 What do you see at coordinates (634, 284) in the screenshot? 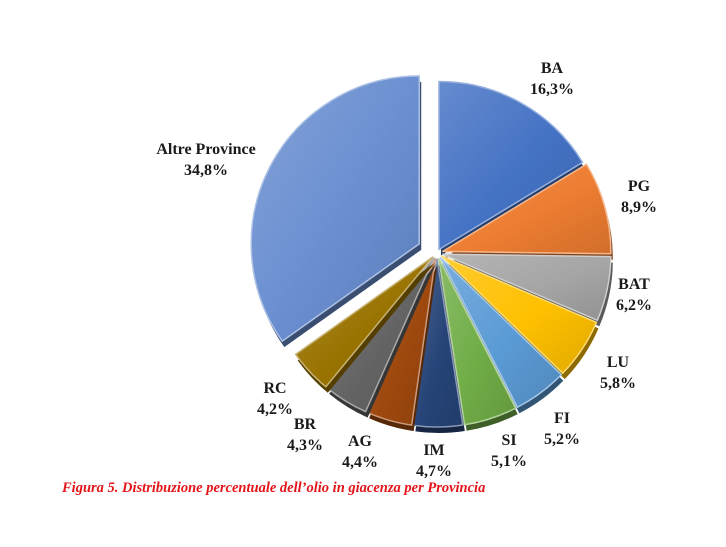
I see `data-label-bat-category: BAT` at bounding box center [634, 284].